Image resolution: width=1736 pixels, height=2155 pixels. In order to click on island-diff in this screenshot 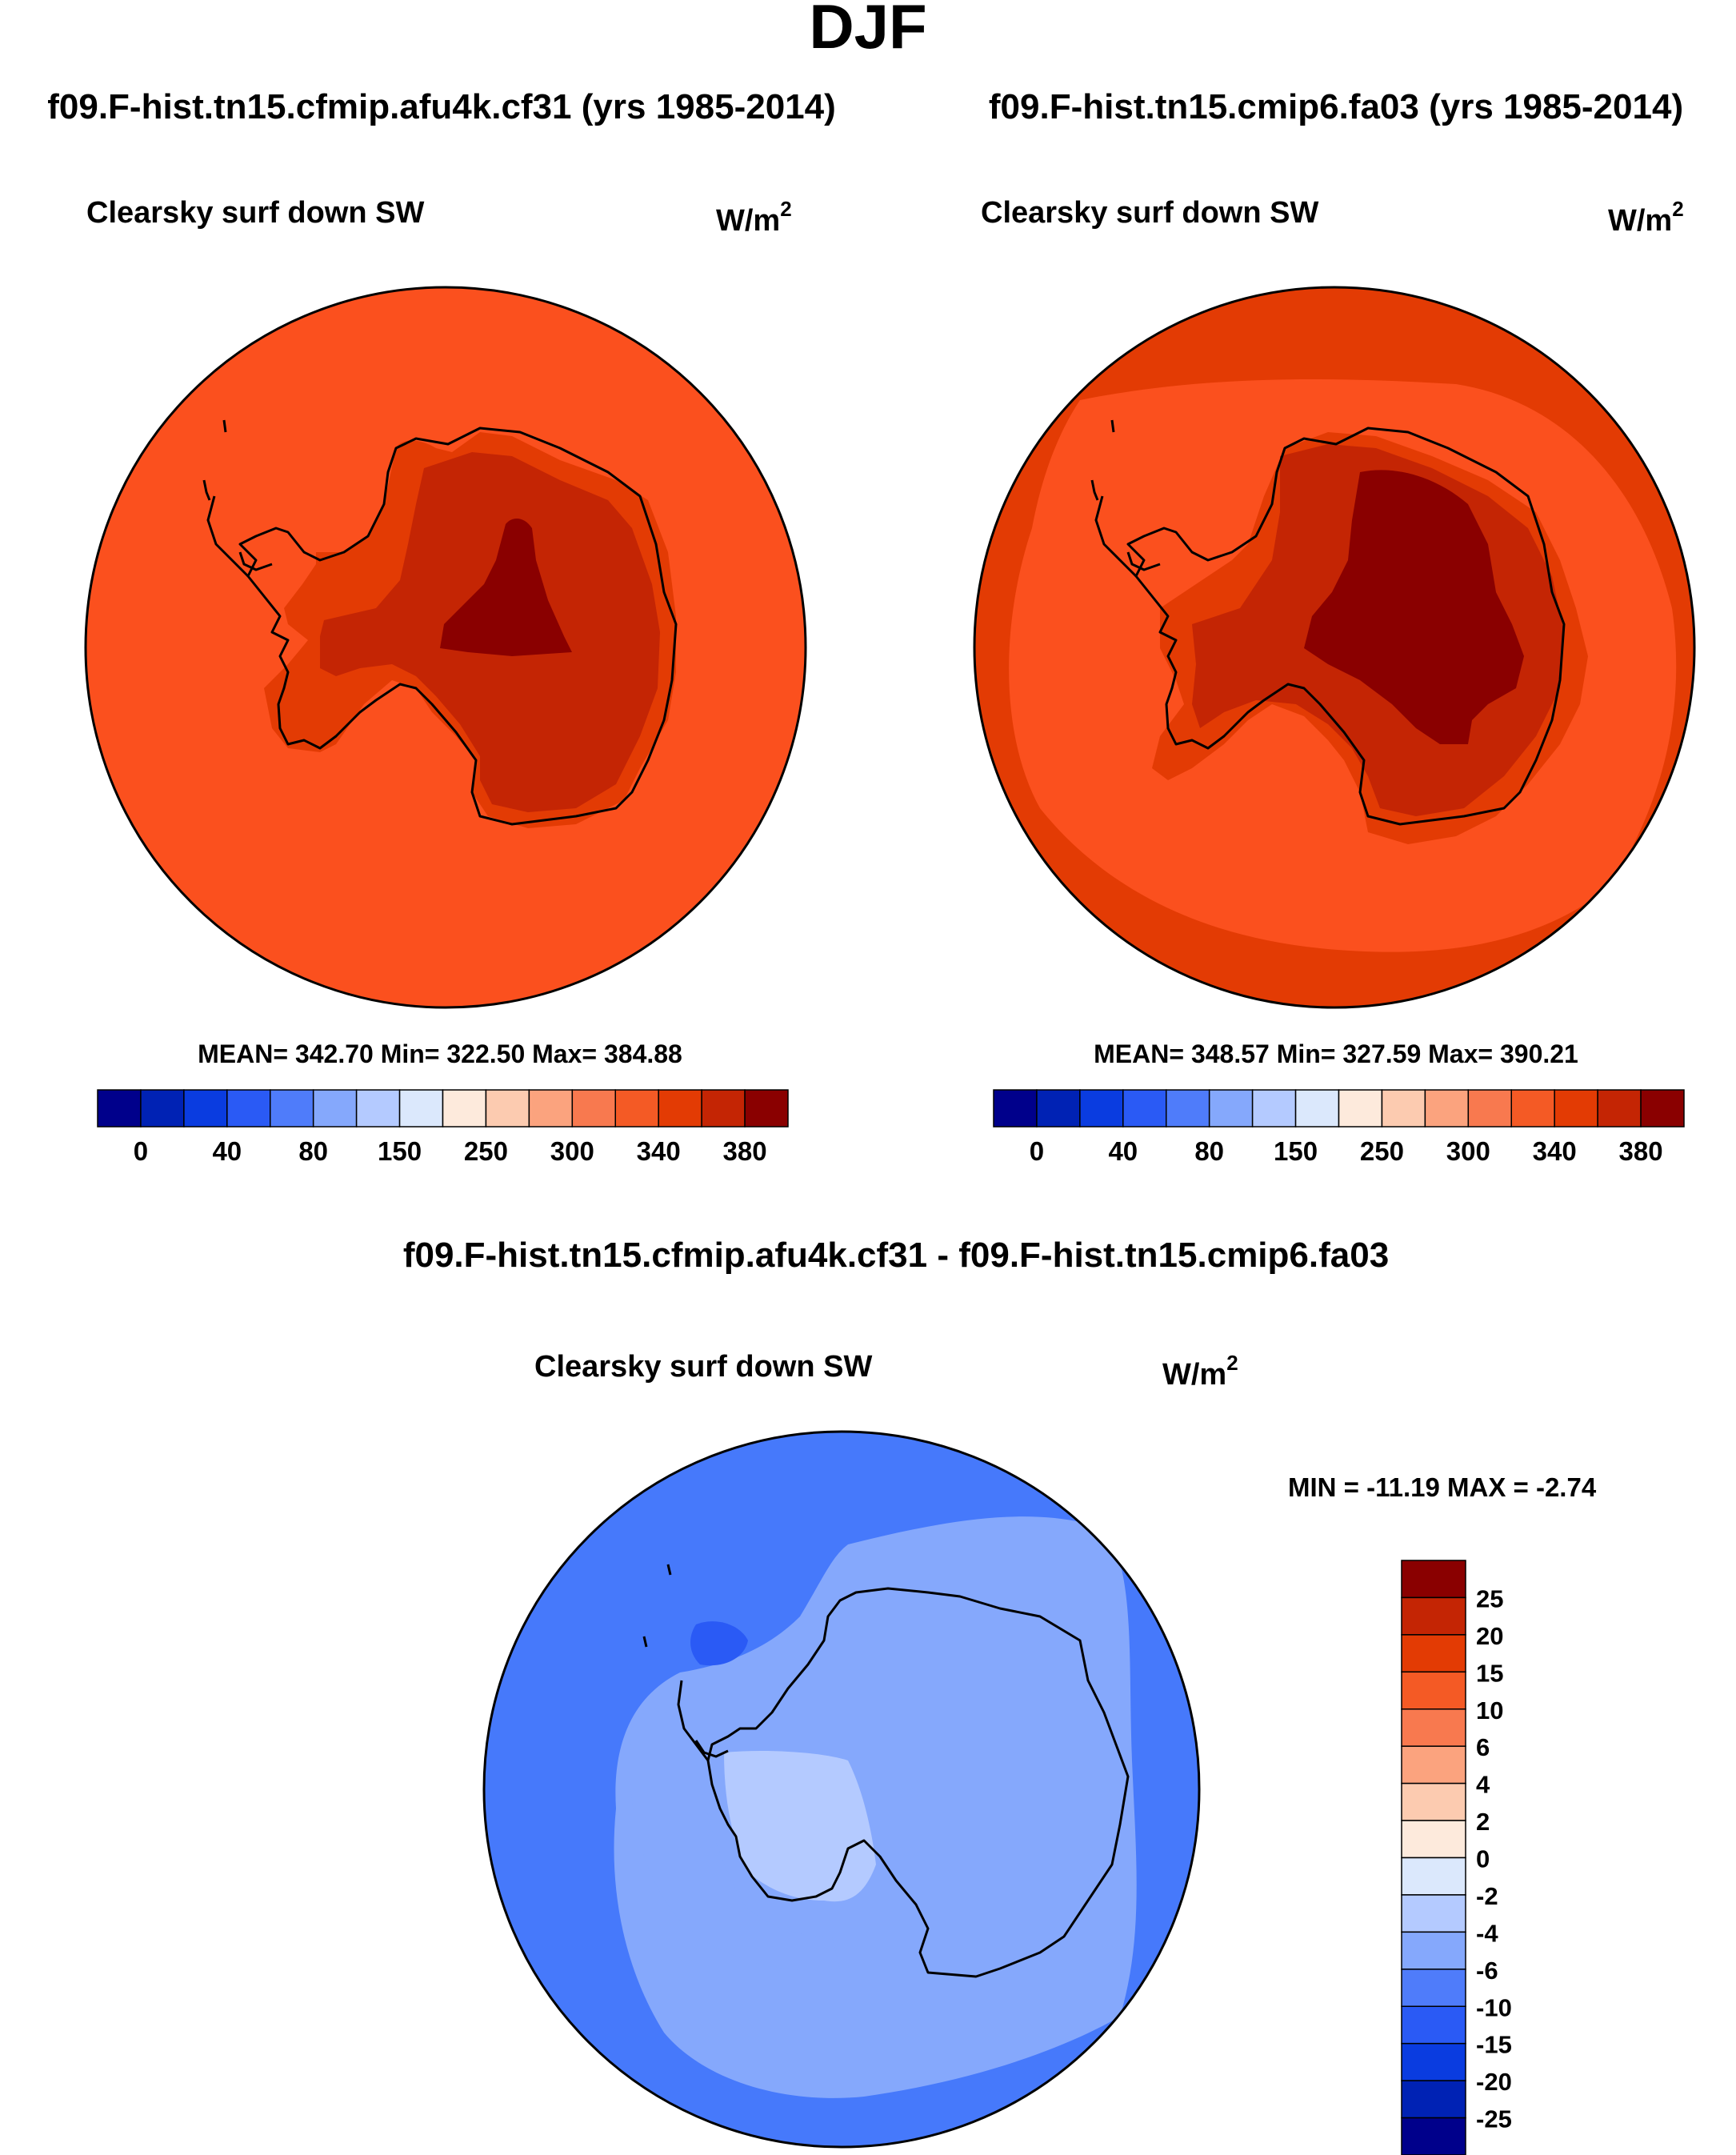, I will do `click(657, 1606)`.